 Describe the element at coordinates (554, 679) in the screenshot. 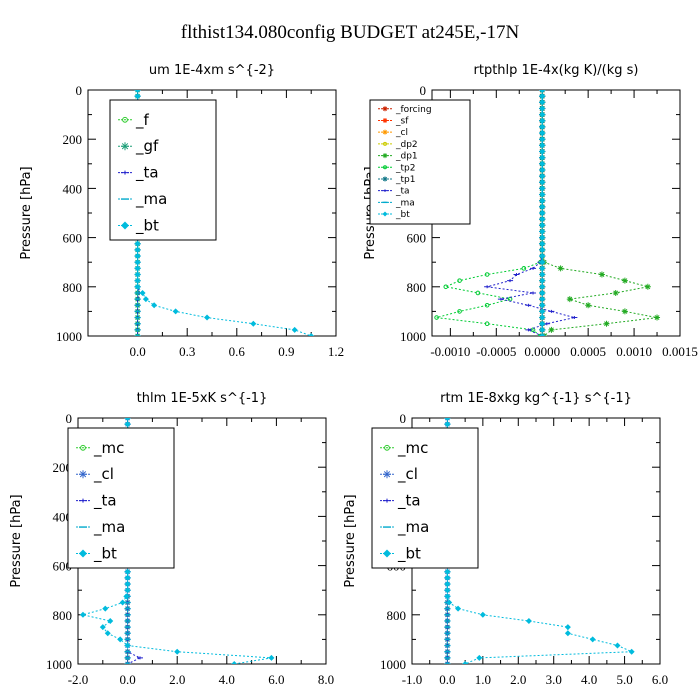

I see `x-tick-label: 3.0` at that location.